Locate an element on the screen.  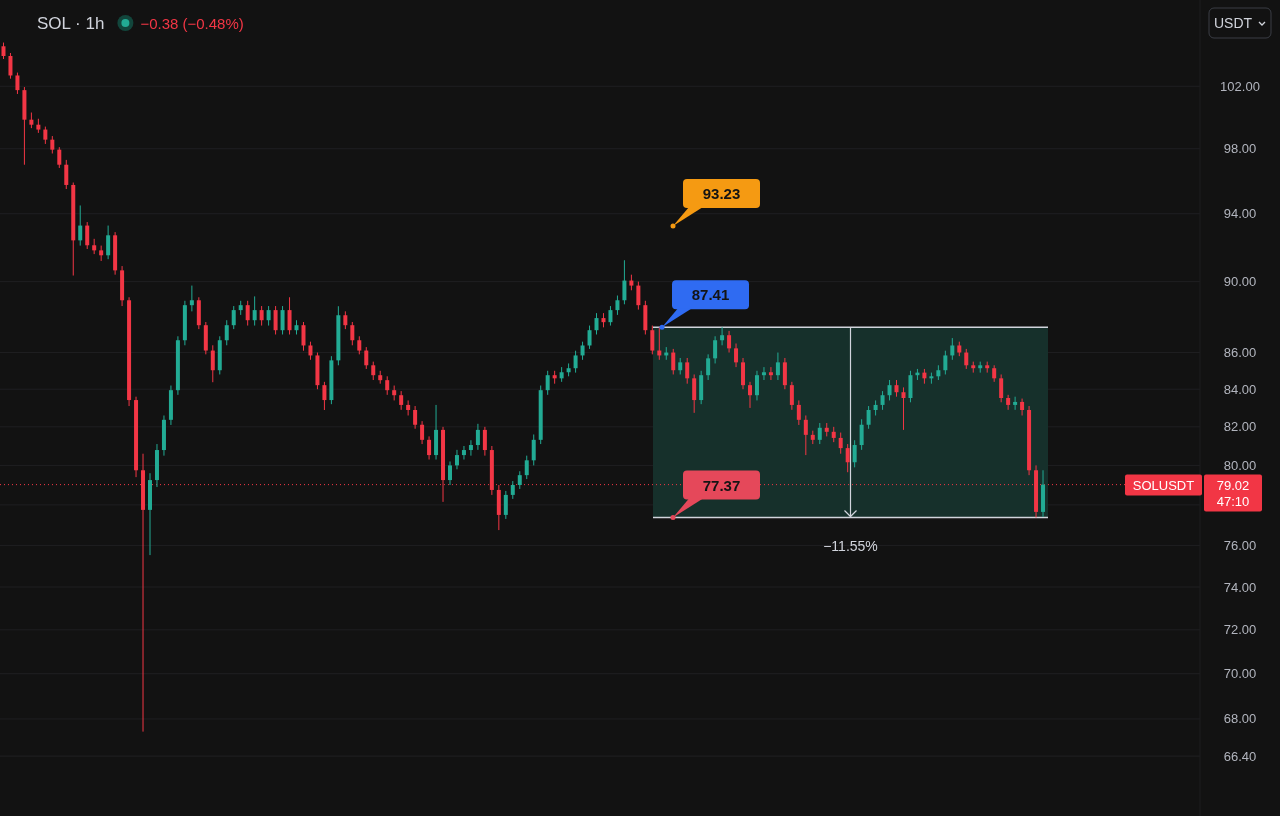
y-tick-label: 74.00 is located at coordinates (1240, 587).